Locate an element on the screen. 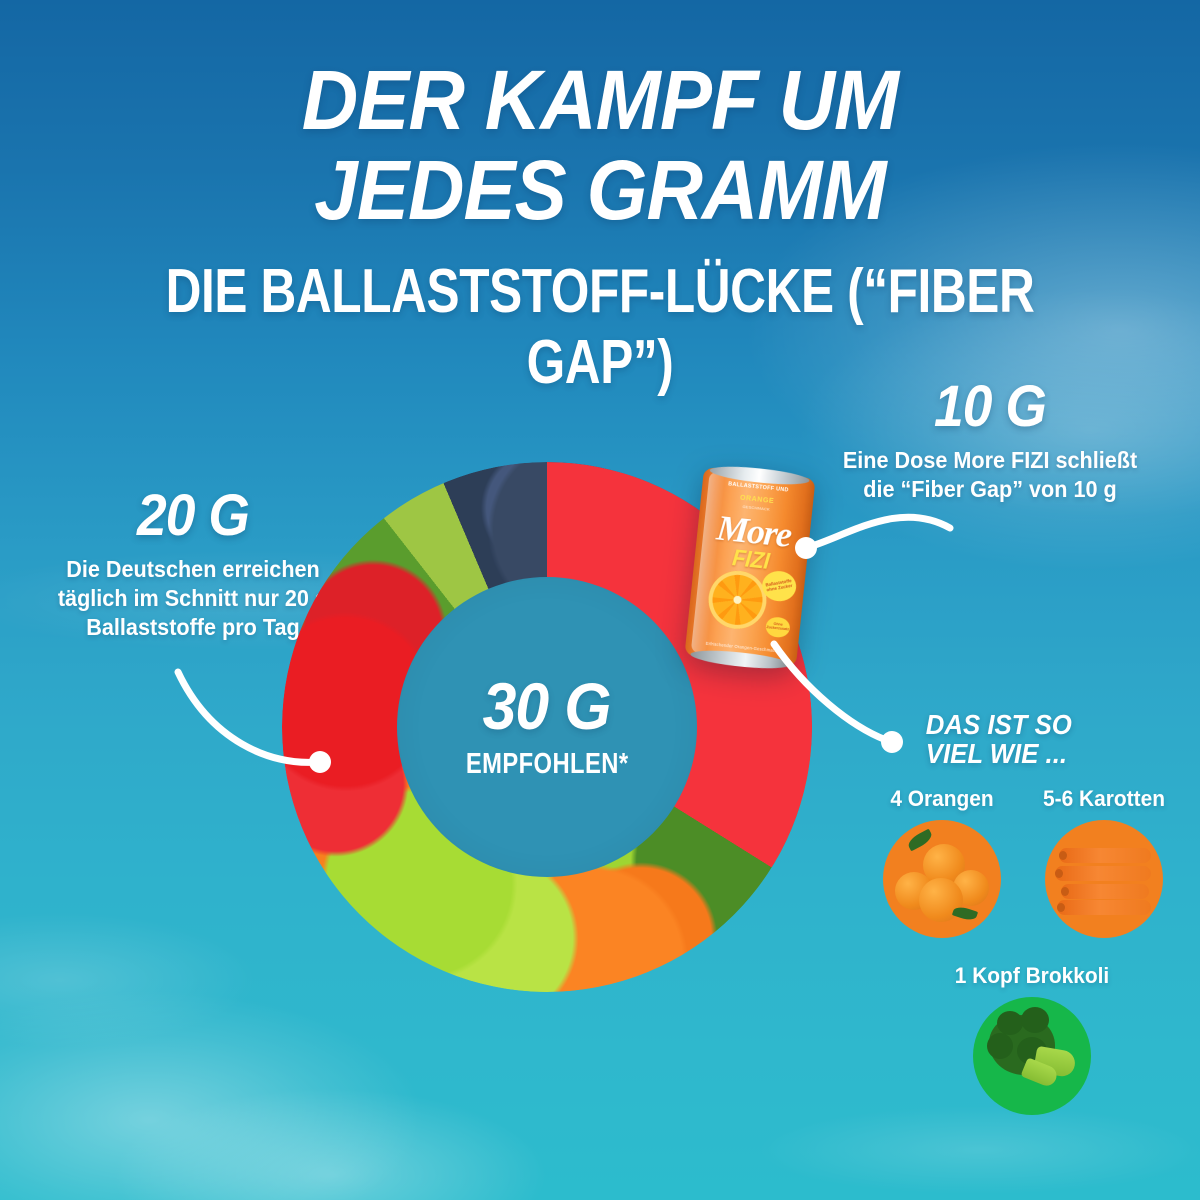  donut-center: 30 G EMPFOHLEN* is located at coordinates (547, 727).